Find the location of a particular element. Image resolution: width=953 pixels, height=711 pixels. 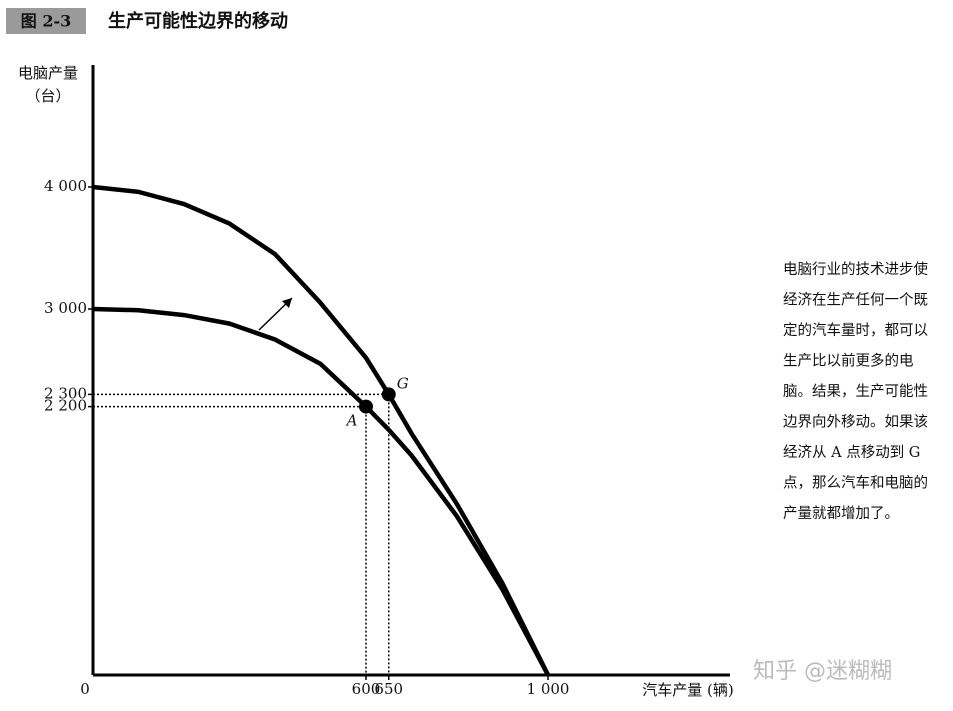

y-axis-label: （台） is located at coordinates (47, 96).